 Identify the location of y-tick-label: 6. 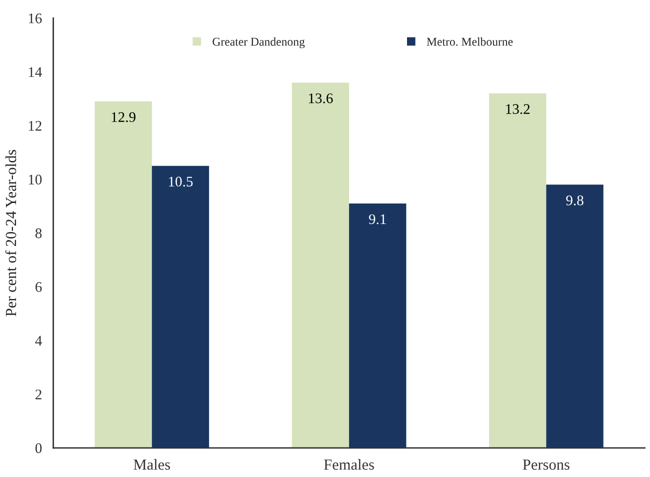
(39, 287).